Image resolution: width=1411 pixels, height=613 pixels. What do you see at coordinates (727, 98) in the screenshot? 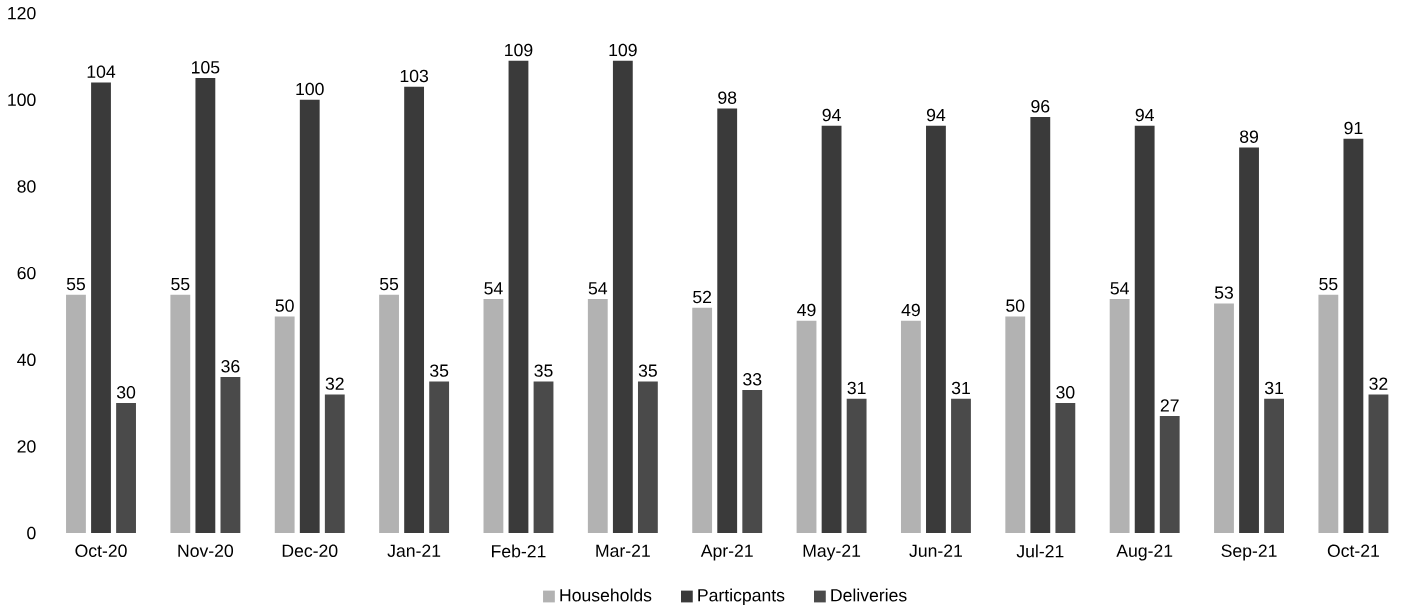
I see `data-label: 98` at bounding box center [727, 98].